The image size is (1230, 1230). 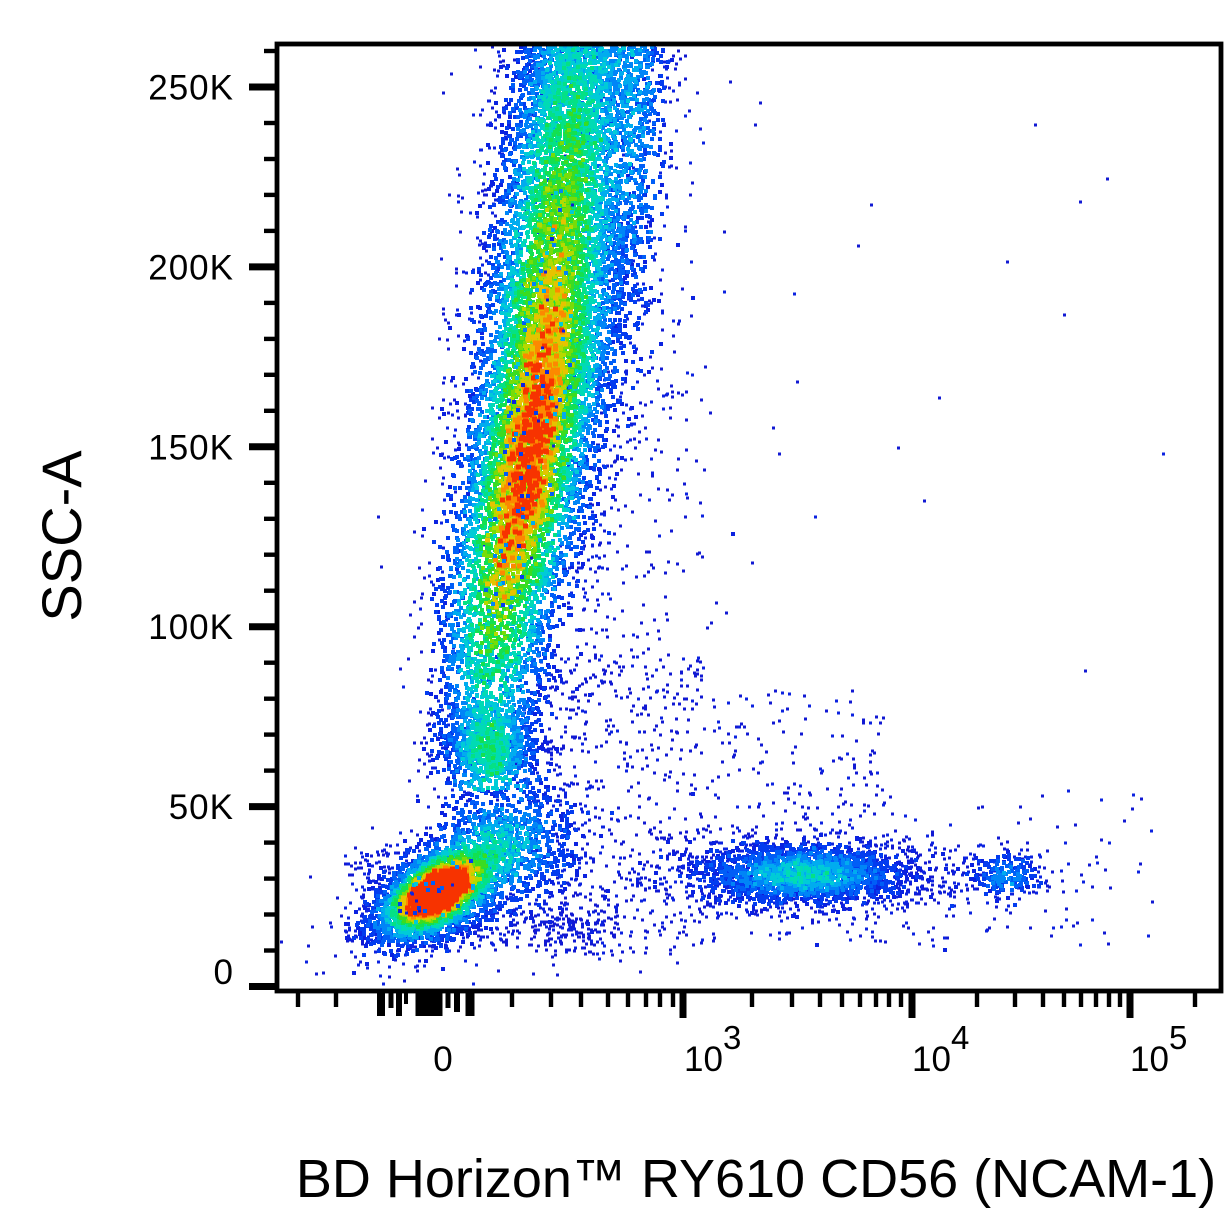 What do you see at coordinates (191, 88) in the screenshot?
I see `svg-text: 250K` at bounding box center [191, 88].